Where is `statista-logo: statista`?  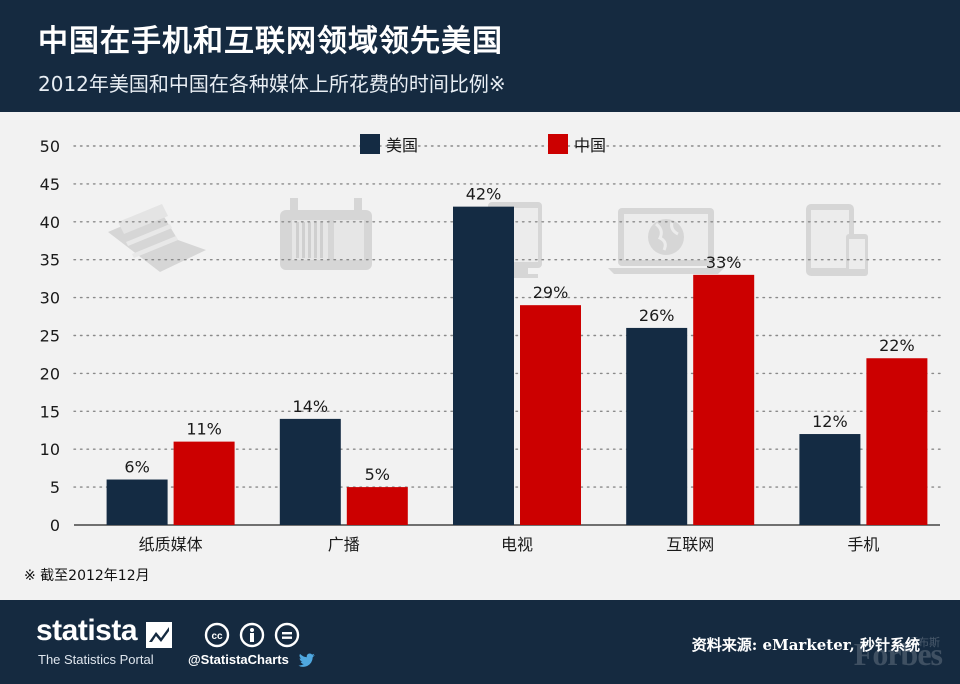 statista-logo: statista is located at coordinates (87, 630).